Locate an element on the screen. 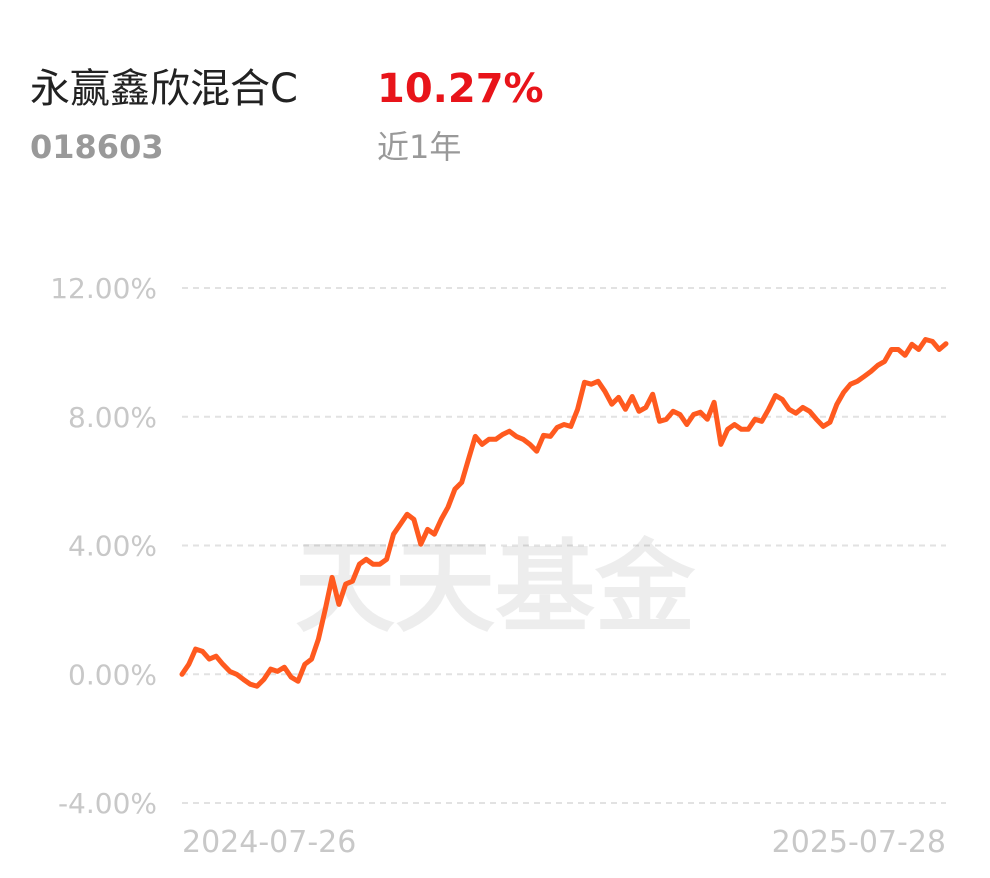 The image size is (990, 878). y-tick-label: 8.00% is located at coordinates (112, 417).